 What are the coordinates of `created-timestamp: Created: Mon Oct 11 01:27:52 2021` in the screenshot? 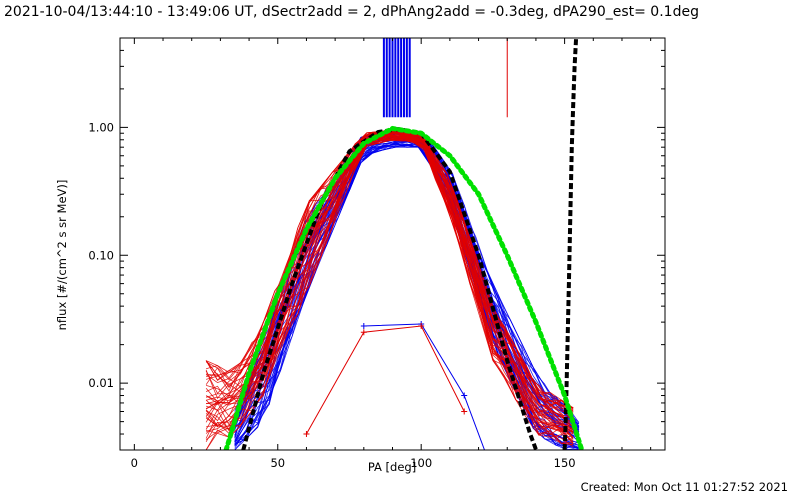 It's located at (684, 487).